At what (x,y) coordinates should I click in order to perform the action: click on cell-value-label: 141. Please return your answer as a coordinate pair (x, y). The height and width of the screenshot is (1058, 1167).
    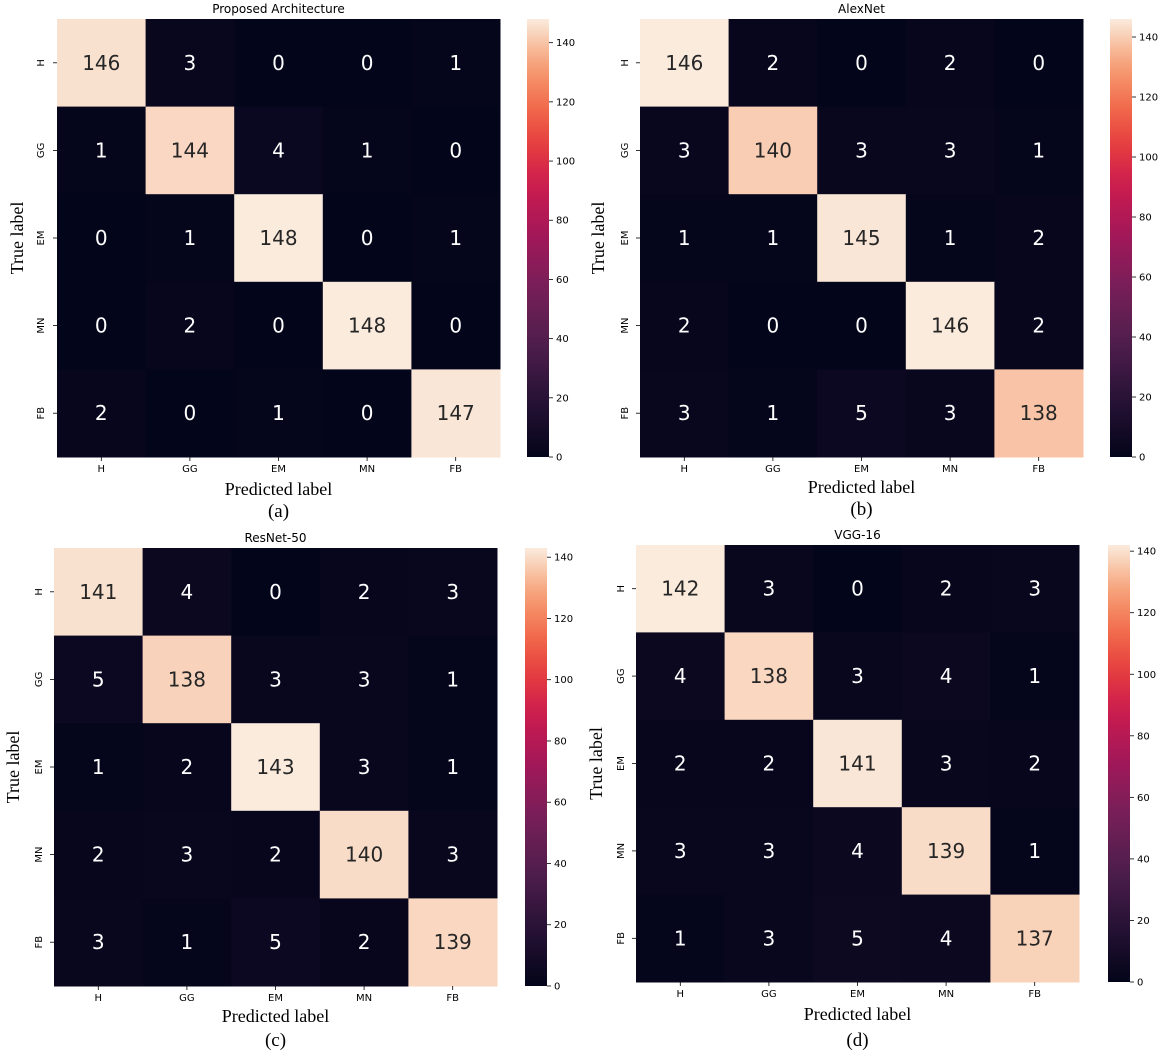
    Looking at the image, I should click on (98, 592).